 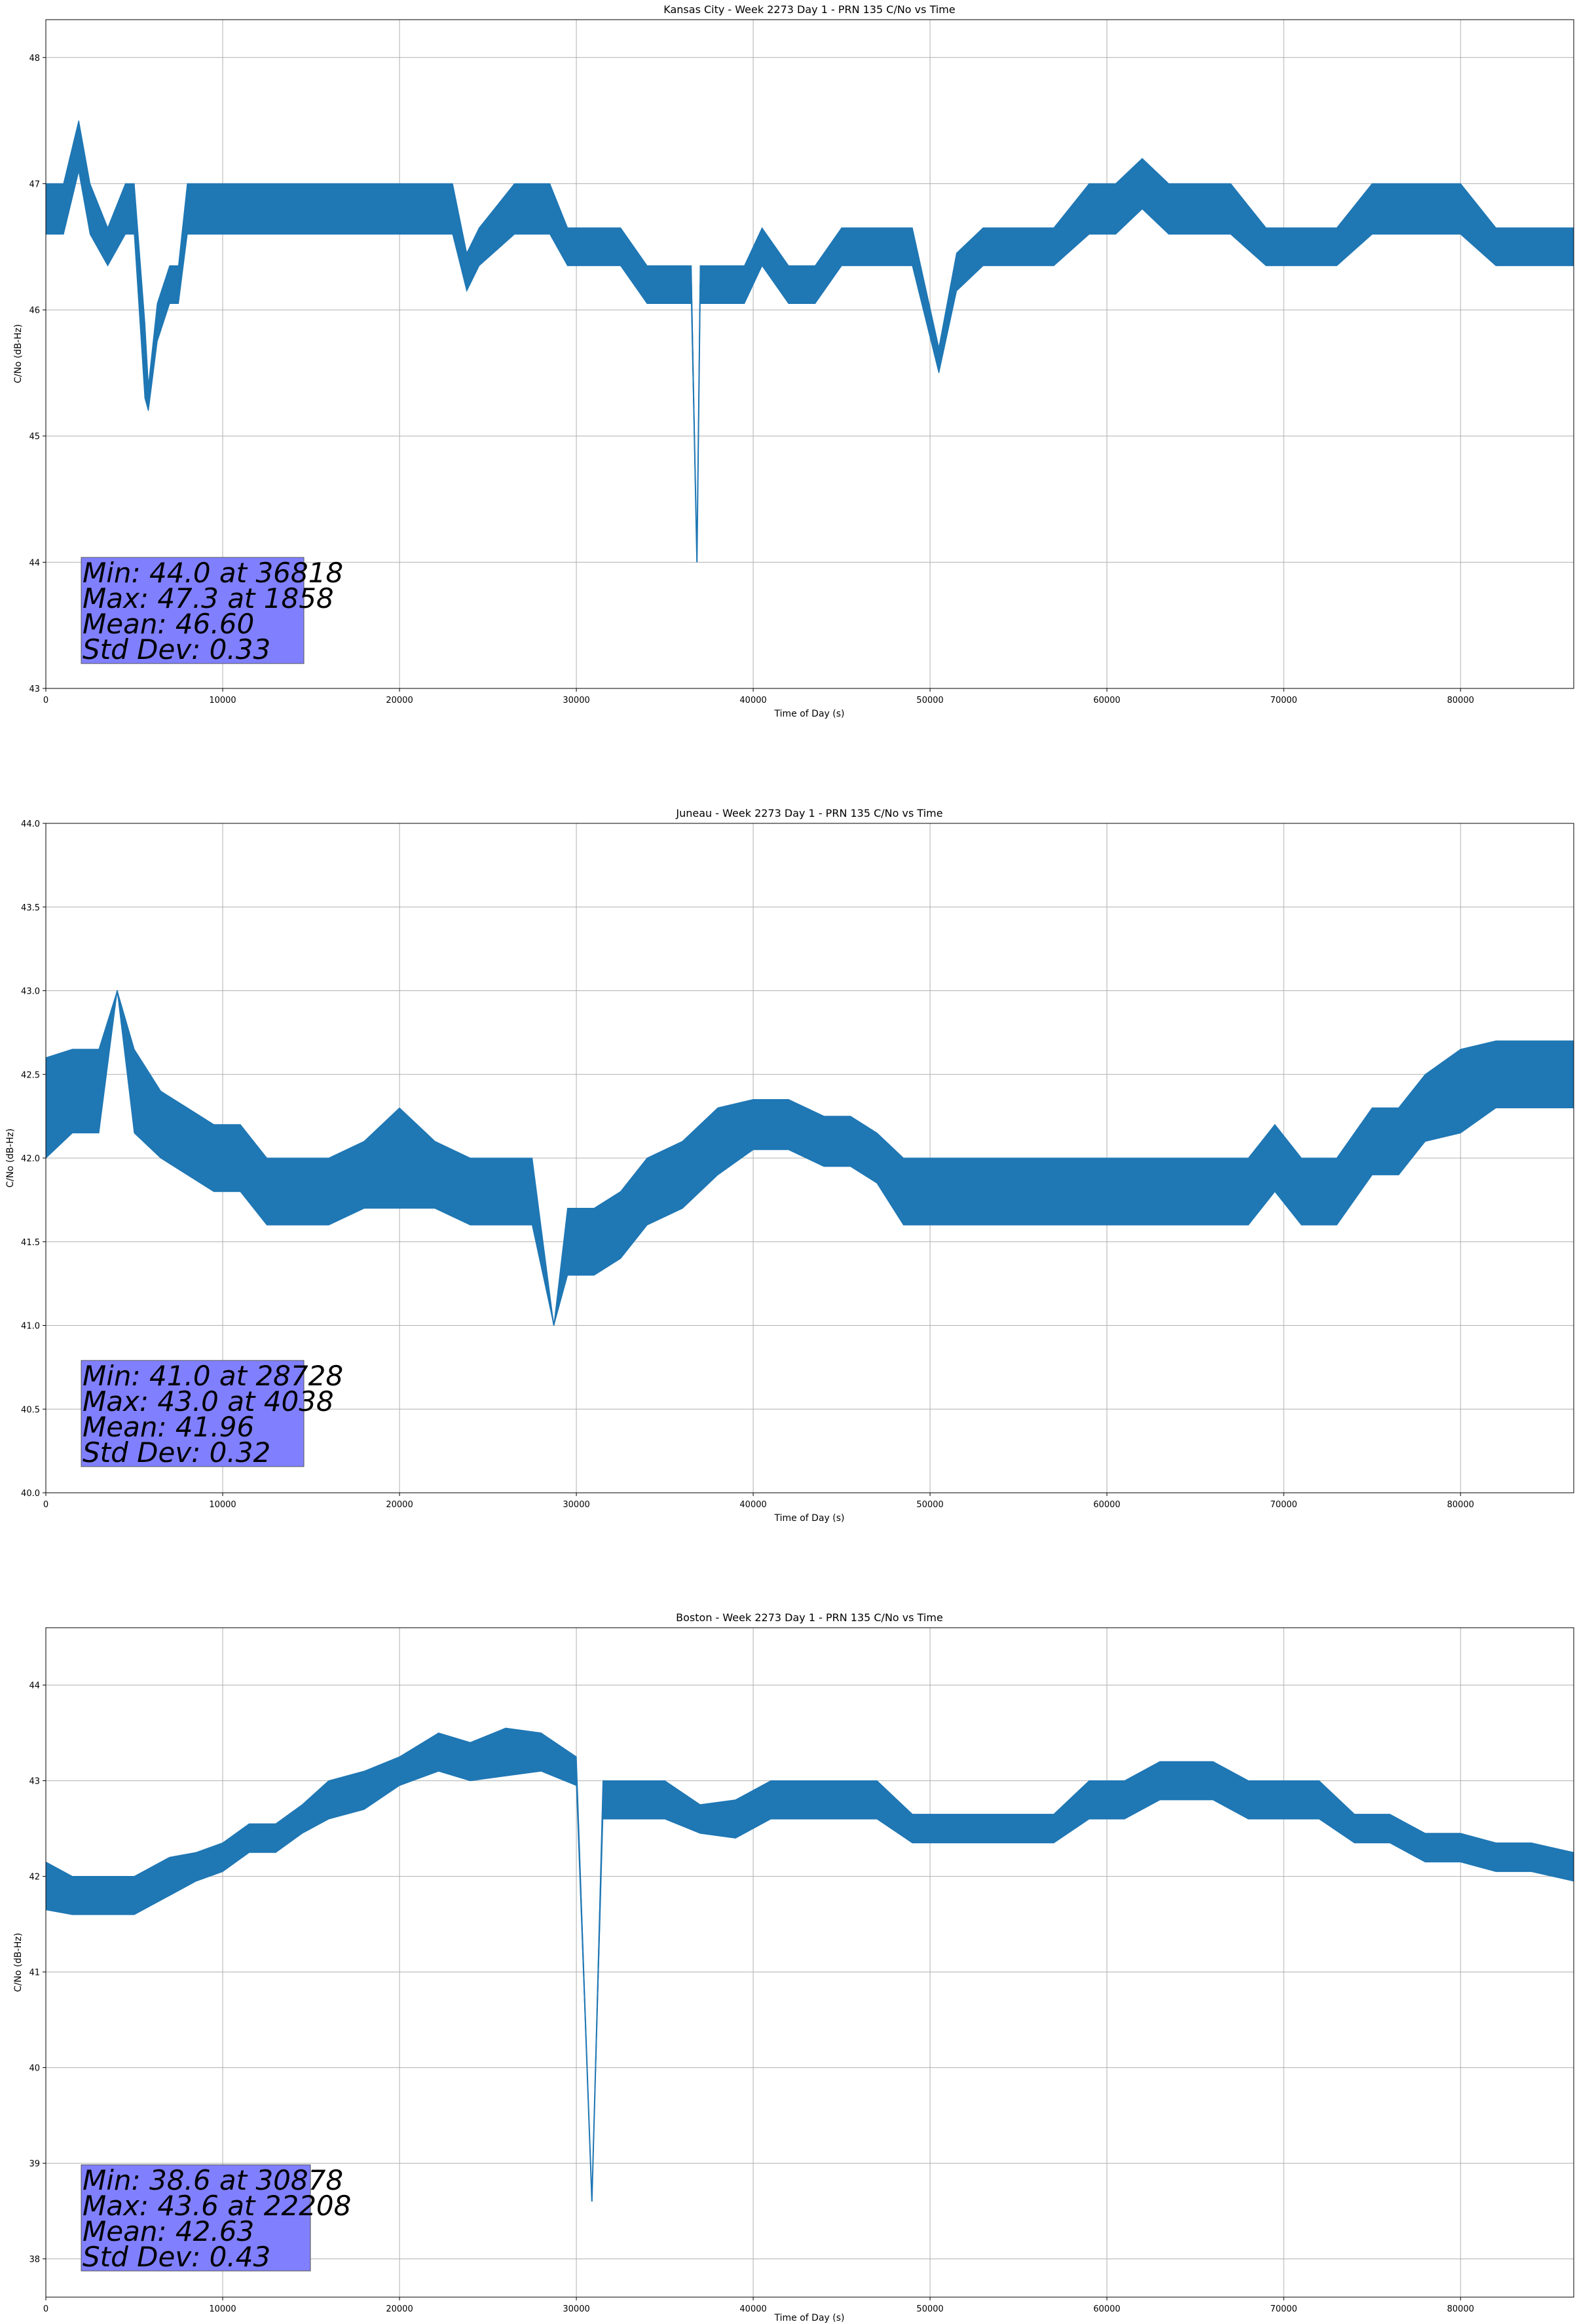 I want to click on stat-min: Min: 38.6 at 30878, so click(x=213, y=2180).